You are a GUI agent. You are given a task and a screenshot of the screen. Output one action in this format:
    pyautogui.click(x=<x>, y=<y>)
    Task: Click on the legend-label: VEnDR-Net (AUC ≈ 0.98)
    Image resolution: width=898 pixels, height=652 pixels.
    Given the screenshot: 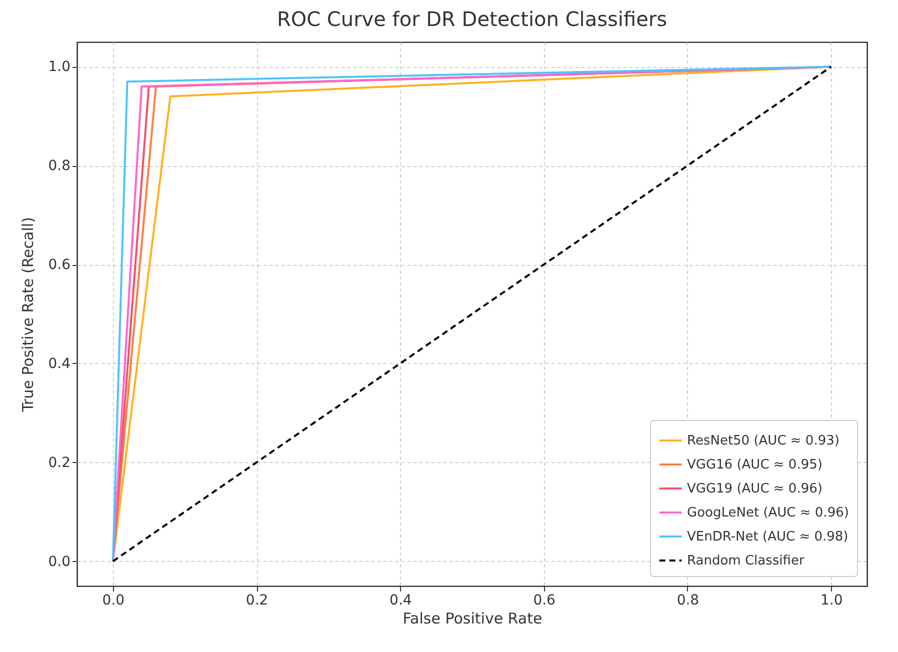 What is the action you would take?
    pyautogui.click(x=767, y=537)
    